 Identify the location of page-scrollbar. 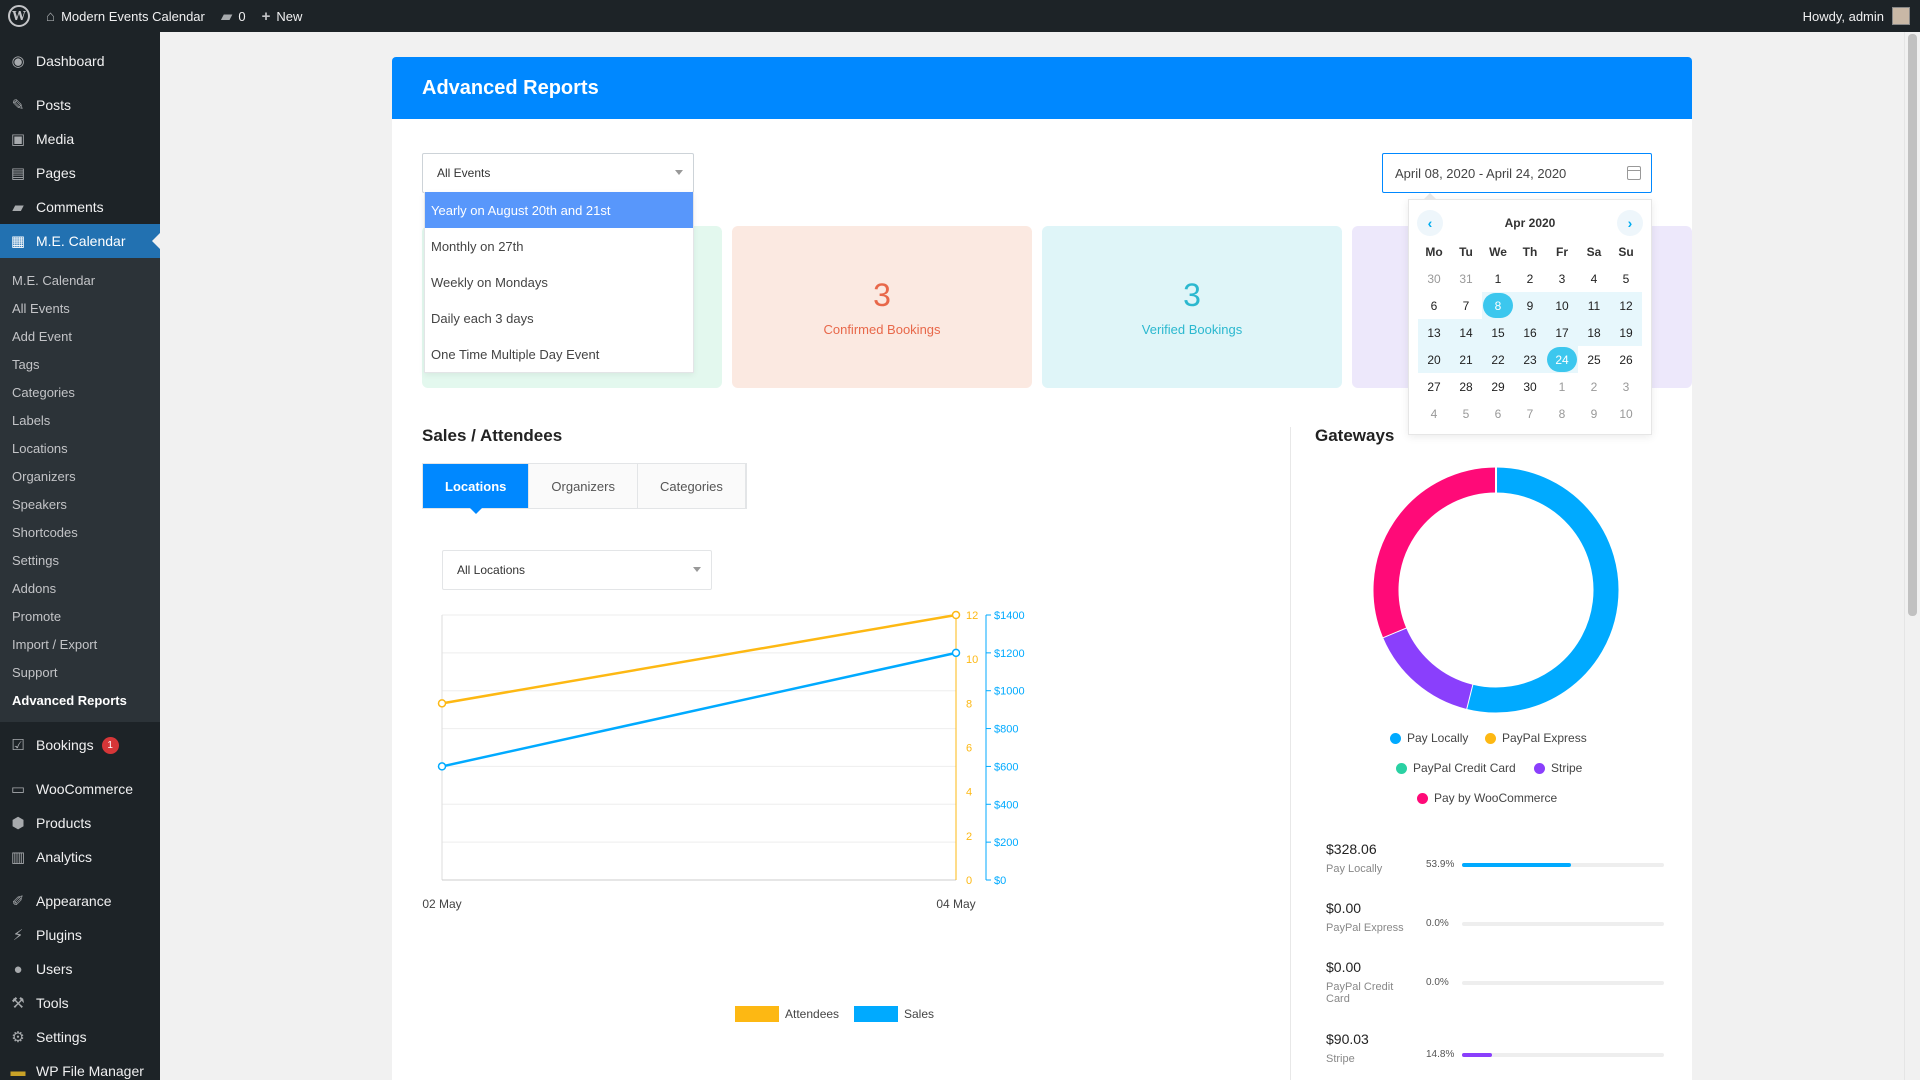
(1912, 556).